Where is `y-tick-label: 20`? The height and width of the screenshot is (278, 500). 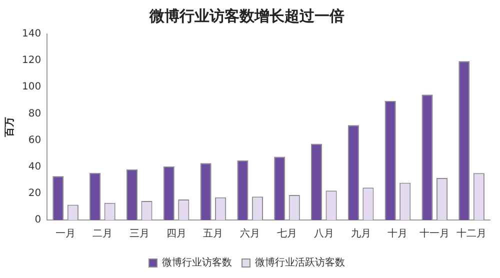 y-tick-label: 20 is located at coordinates (35, 194).